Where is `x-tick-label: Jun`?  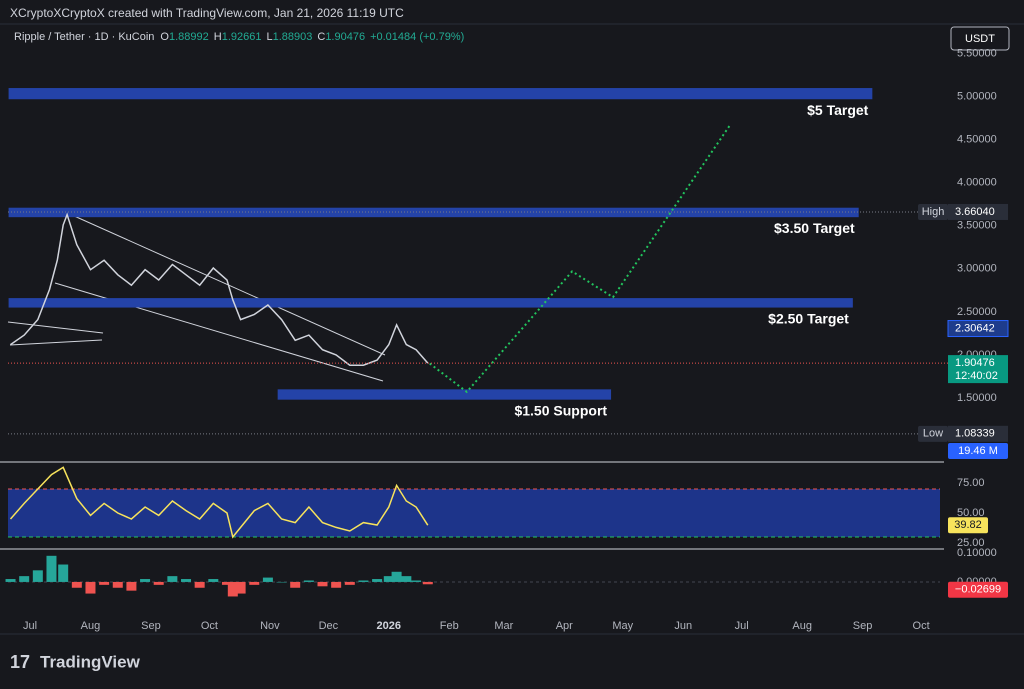
x-tick-label: Jun is located at coordinates (683, 626).